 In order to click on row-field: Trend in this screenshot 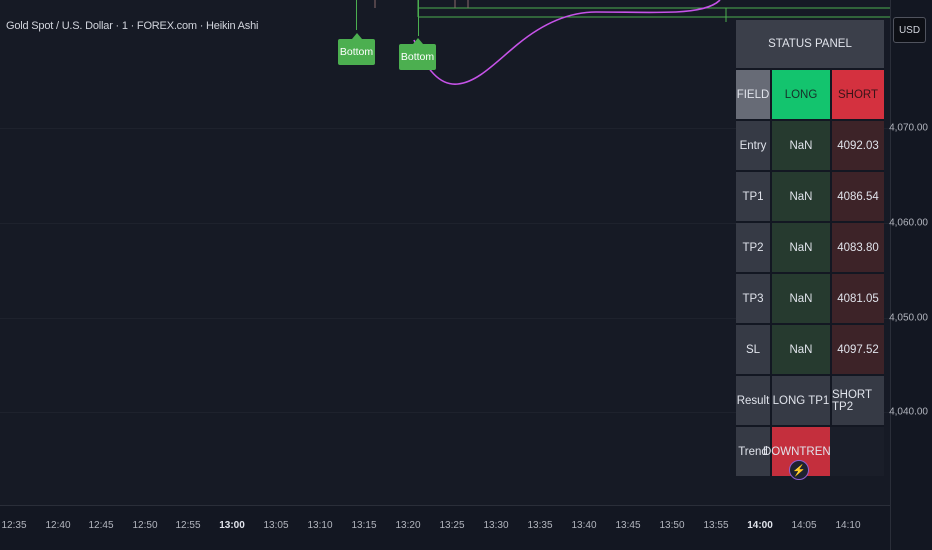, I will do `click(753, 451)`.